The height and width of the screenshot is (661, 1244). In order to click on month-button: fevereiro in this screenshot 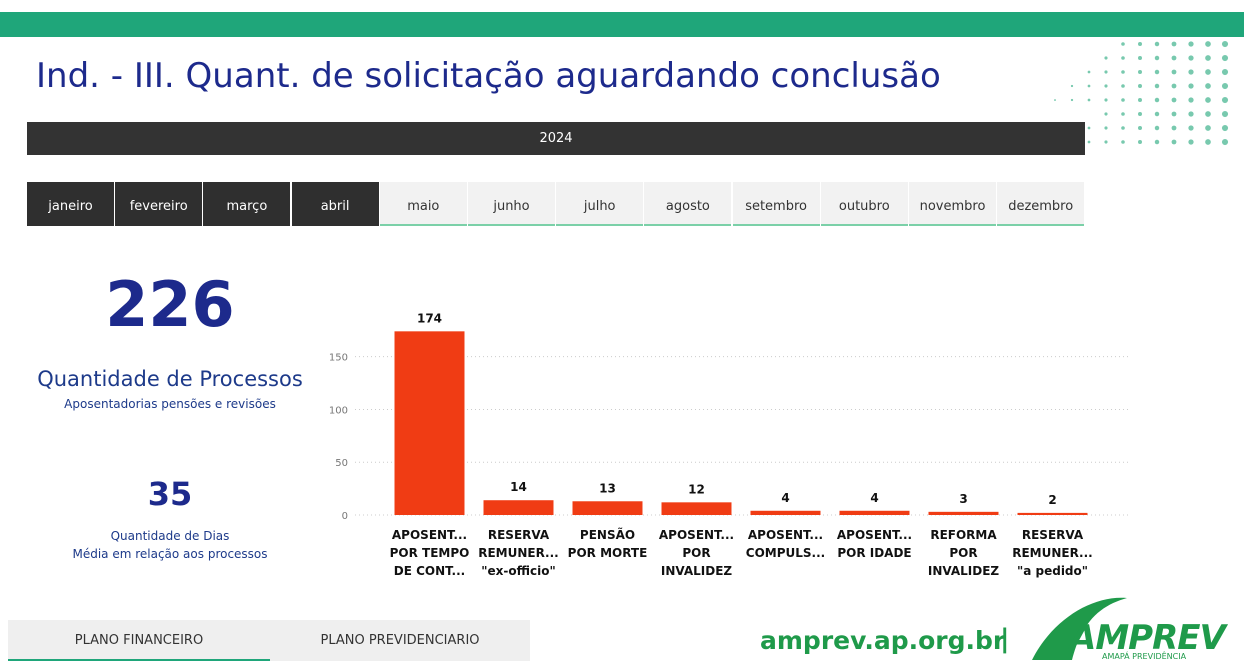, I will do `click(159, 204)`.